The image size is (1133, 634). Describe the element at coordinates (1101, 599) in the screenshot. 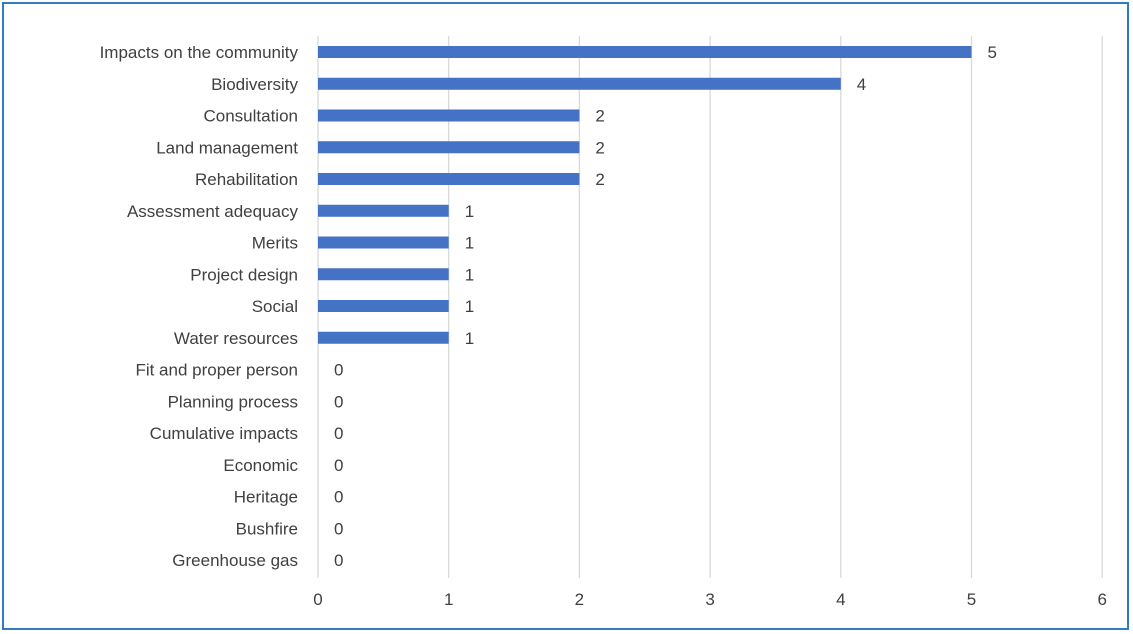

I see `x-tick-label: 6` at that location.